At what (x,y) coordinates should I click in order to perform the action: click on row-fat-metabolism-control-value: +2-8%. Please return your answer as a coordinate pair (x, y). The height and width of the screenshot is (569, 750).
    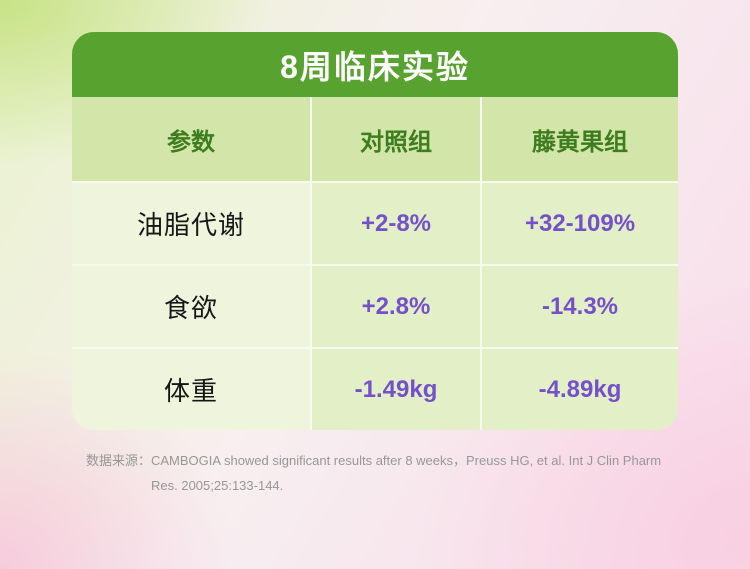
    Looking at the image, I should click on (396, 223).